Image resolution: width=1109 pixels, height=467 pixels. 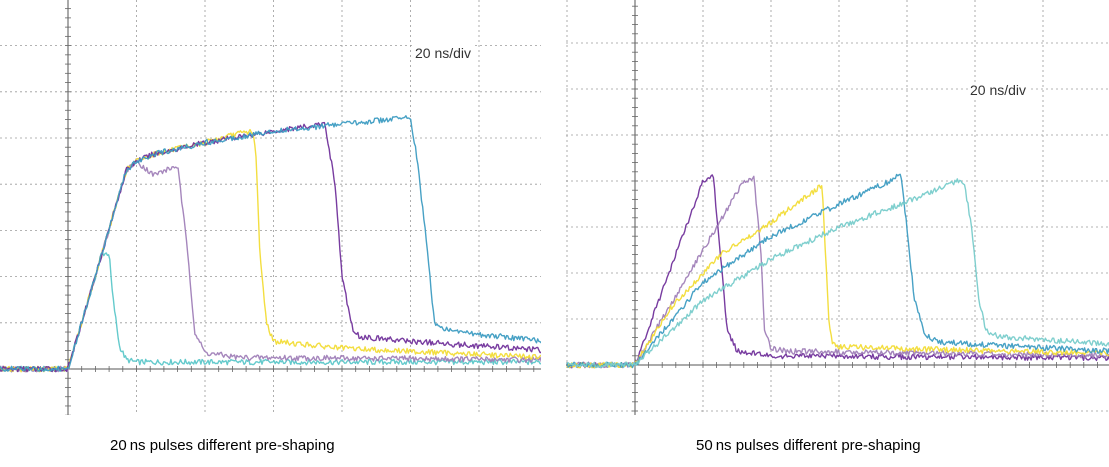 What do you see at coordinates (222, 445) in the screenshot?
I see `caption-left: 20 ns pulses different pre-shaping` at bounding box center [222, 445].